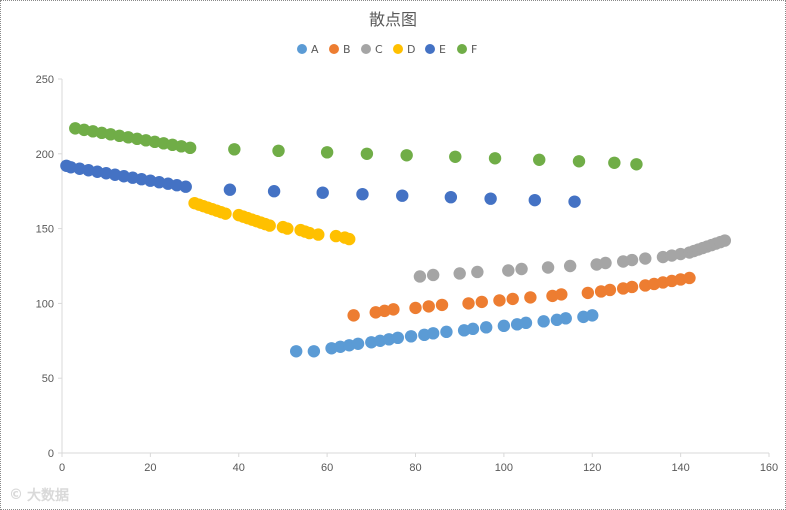  I want to click on x-tick-label: 40, so click(239, 468).